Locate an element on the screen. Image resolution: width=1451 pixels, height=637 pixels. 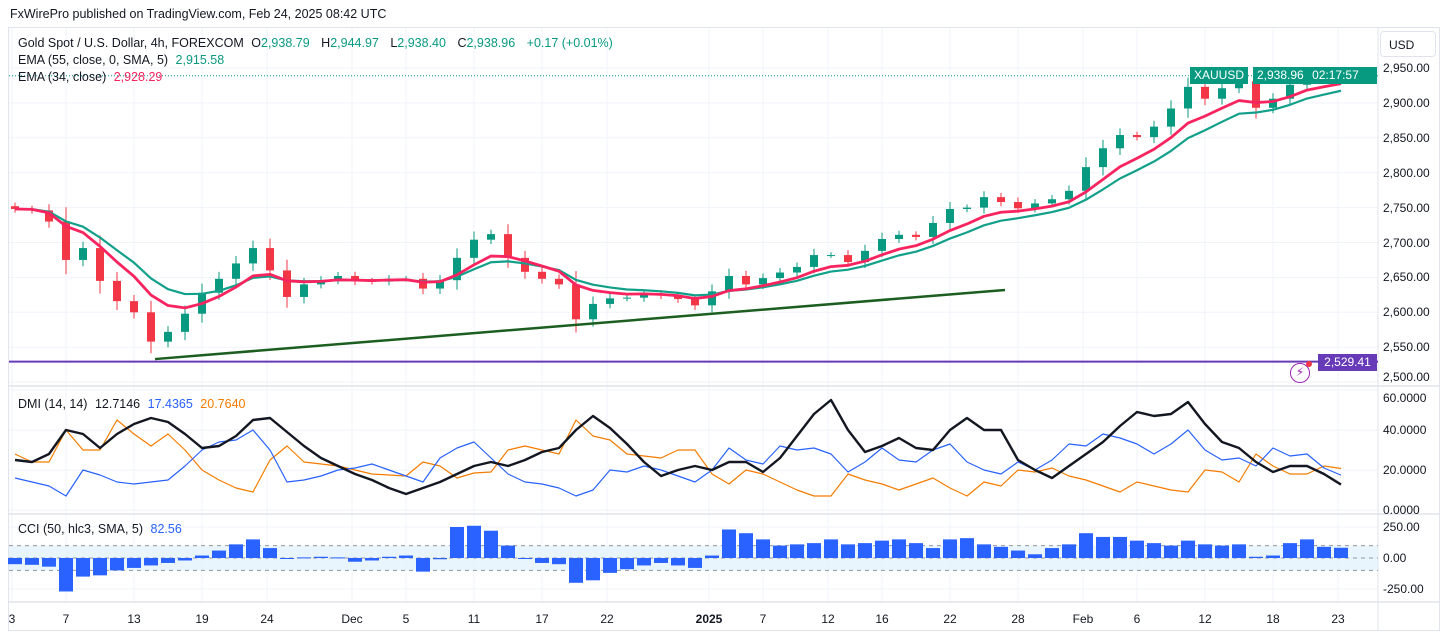
time-tick-label: 11 is located at coordinates (474, 619).